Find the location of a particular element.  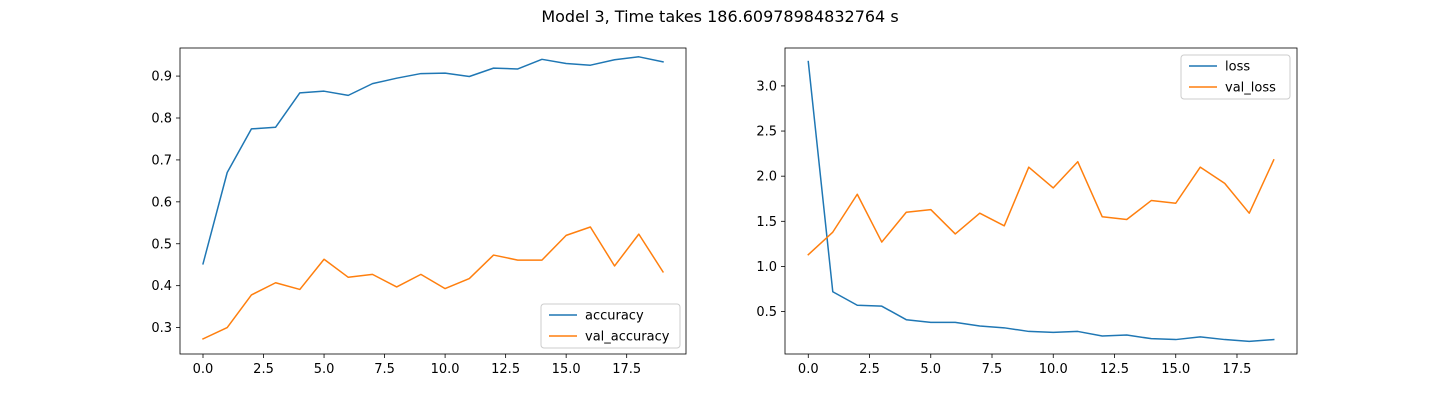

legend: accuracy val_accuracy is located at coordinates (610, 326).